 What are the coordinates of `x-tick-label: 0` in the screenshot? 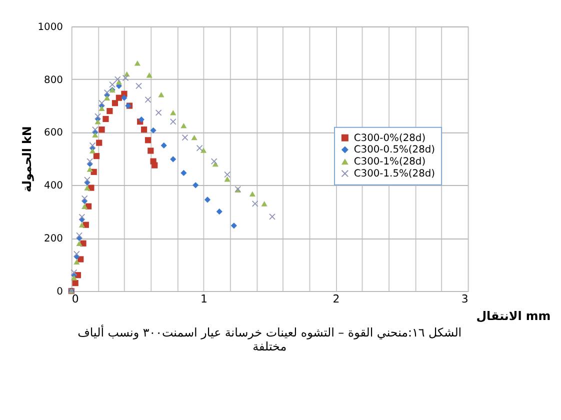 It's located at (75, 299).